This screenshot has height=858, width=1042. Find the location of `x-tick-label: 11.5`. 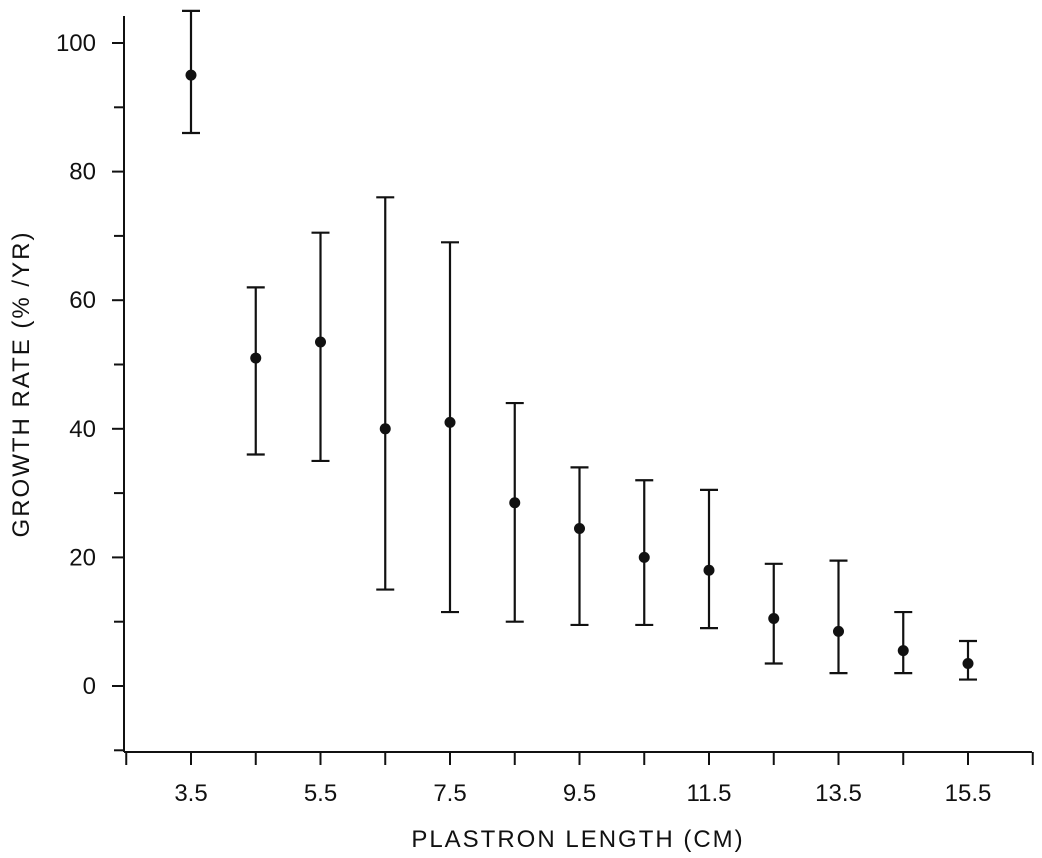

x-tick-label: 11.5 is located at coordinates (709, 793).